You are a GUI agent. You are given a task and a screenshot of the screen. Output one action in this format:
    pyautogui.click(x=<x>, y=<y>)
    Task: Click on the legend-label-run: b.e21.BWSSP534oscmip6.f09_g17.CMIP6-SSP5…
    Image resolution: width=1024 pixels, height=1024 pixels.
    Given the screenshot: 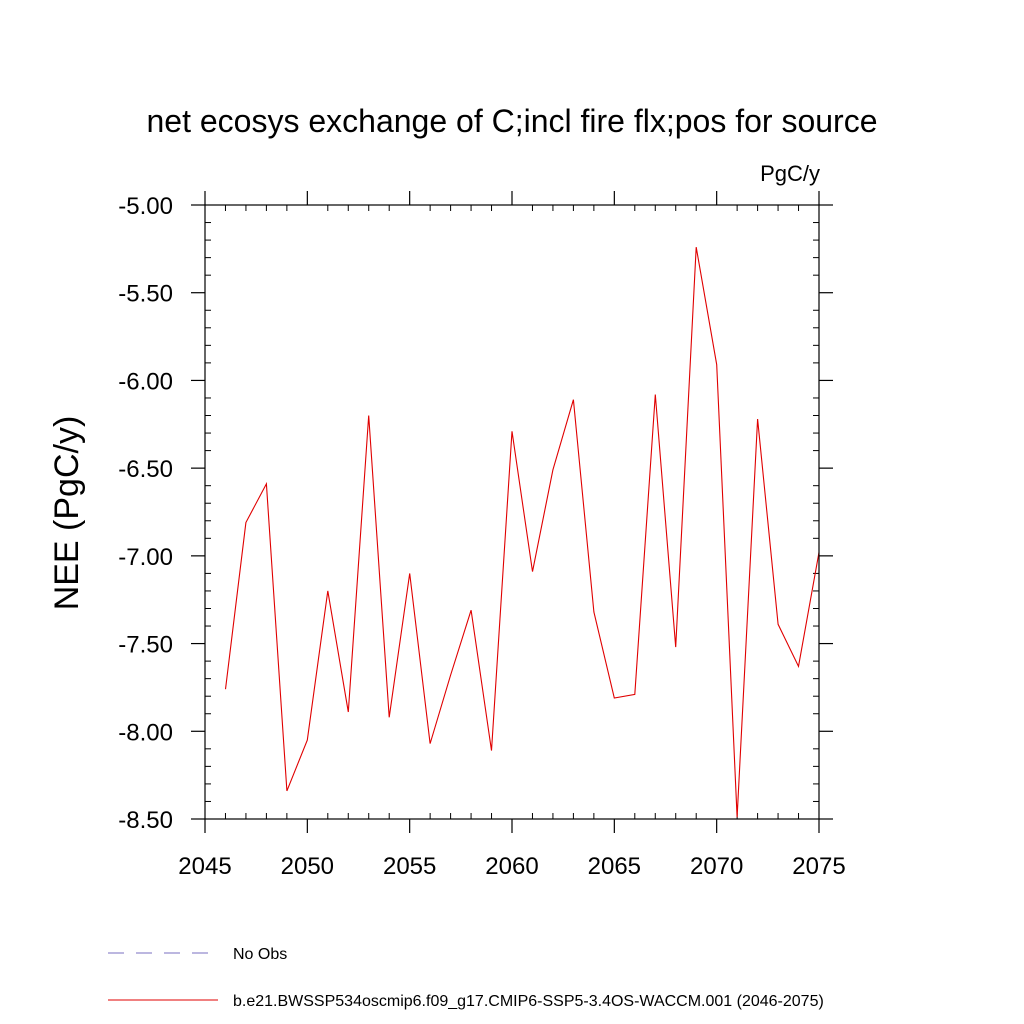 What is the action you would take?
    pyautogui.click(x=528, y=1001)
    